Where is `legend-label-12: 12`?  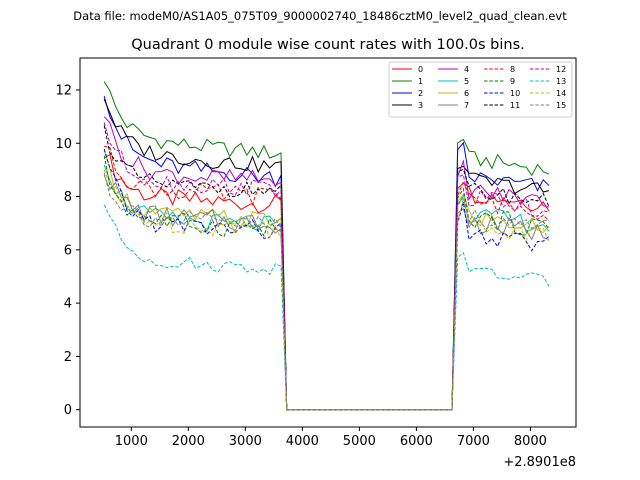 legend-label-12: 12 is located at coordinates (561, 69).